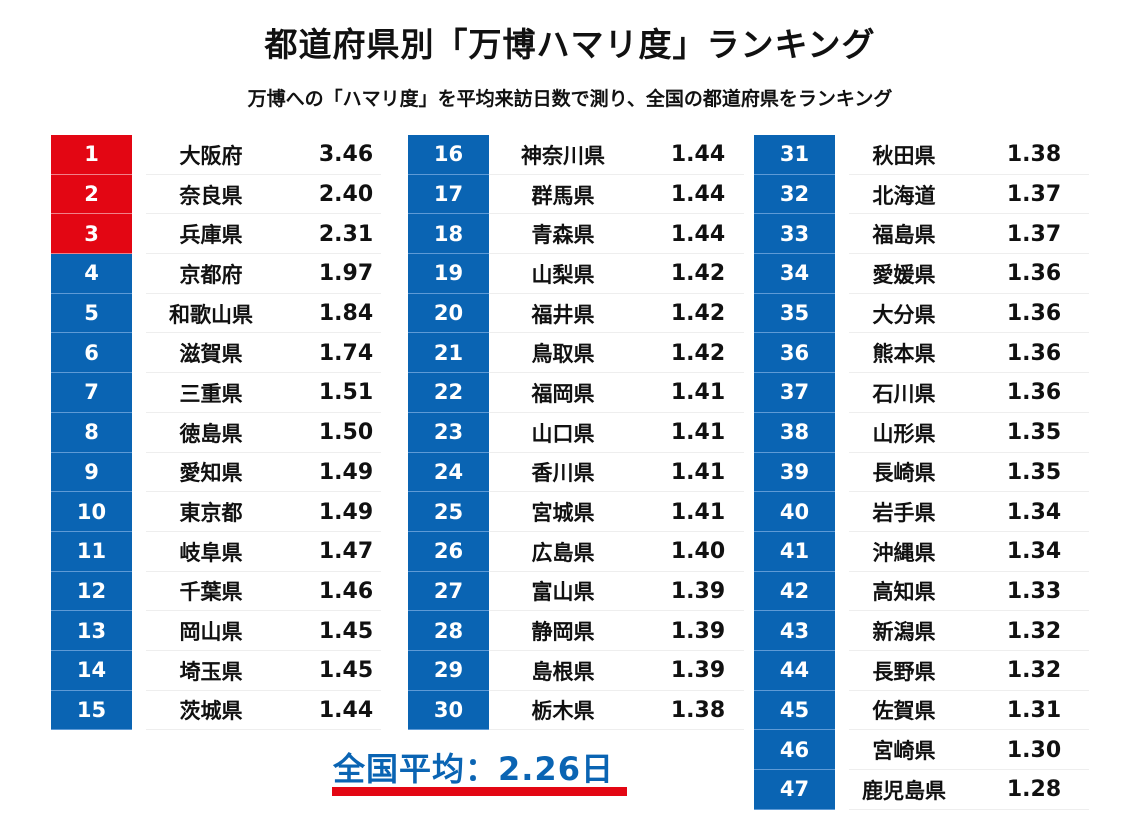 The height and width of the screenshot is (824, 1140). Describe the element at coordinates (211, 274) in the screenshot. I see `prefecture-name: 京都府` at that location.